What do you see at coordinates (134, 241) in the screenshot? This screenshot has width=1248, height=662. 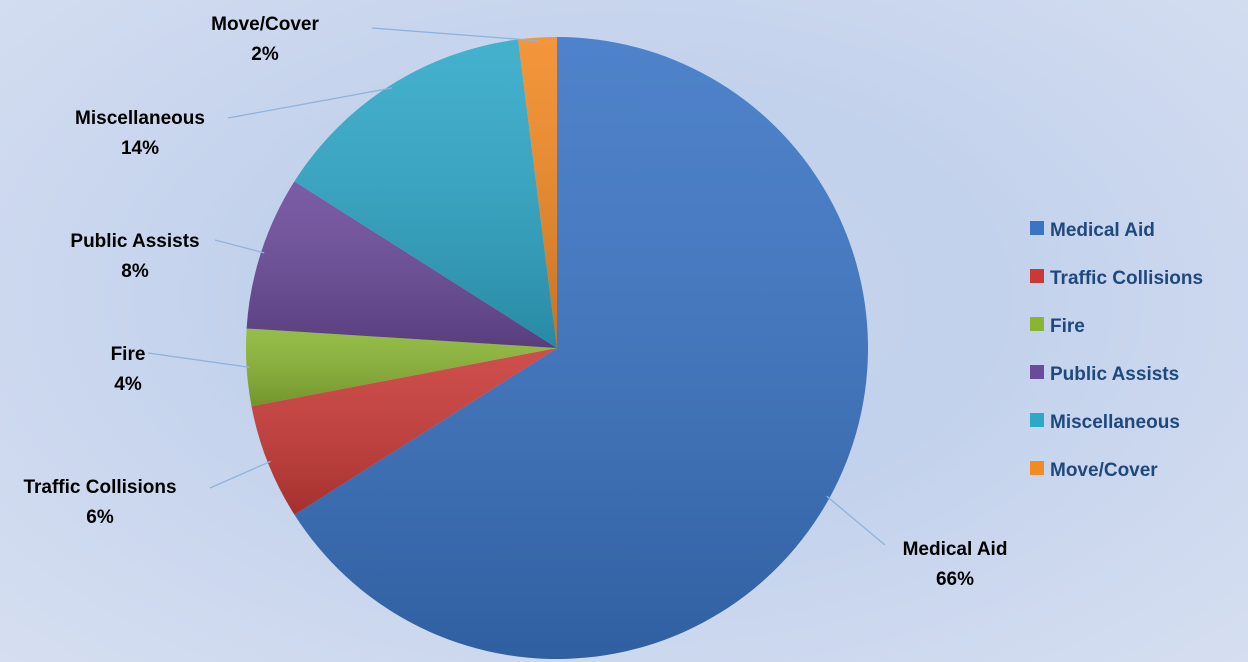 I see `data-label-category: Public Assists` at bounding box center [134, 241].